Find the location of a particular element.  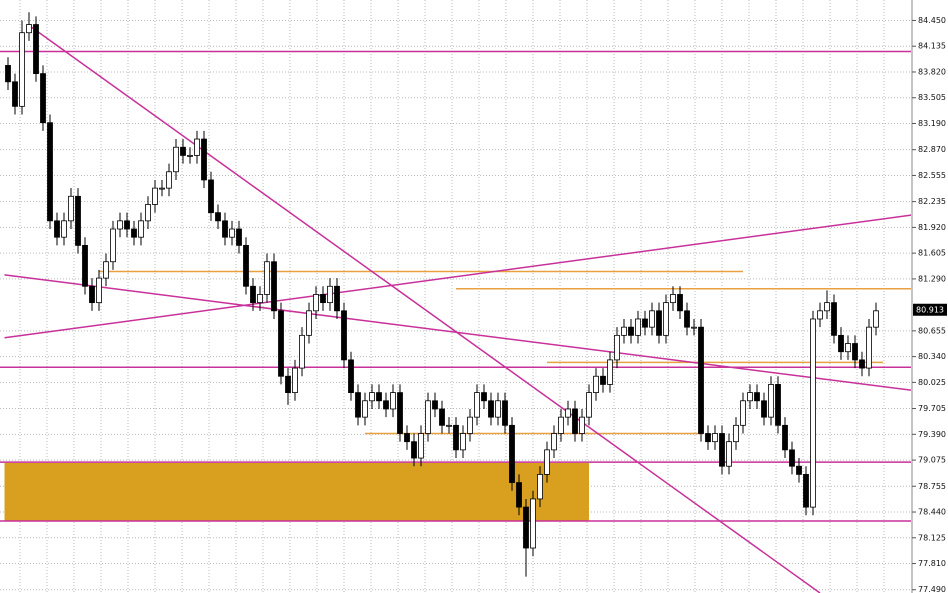

y-tick-label: 82.555 is located at coordinates (932, 175).